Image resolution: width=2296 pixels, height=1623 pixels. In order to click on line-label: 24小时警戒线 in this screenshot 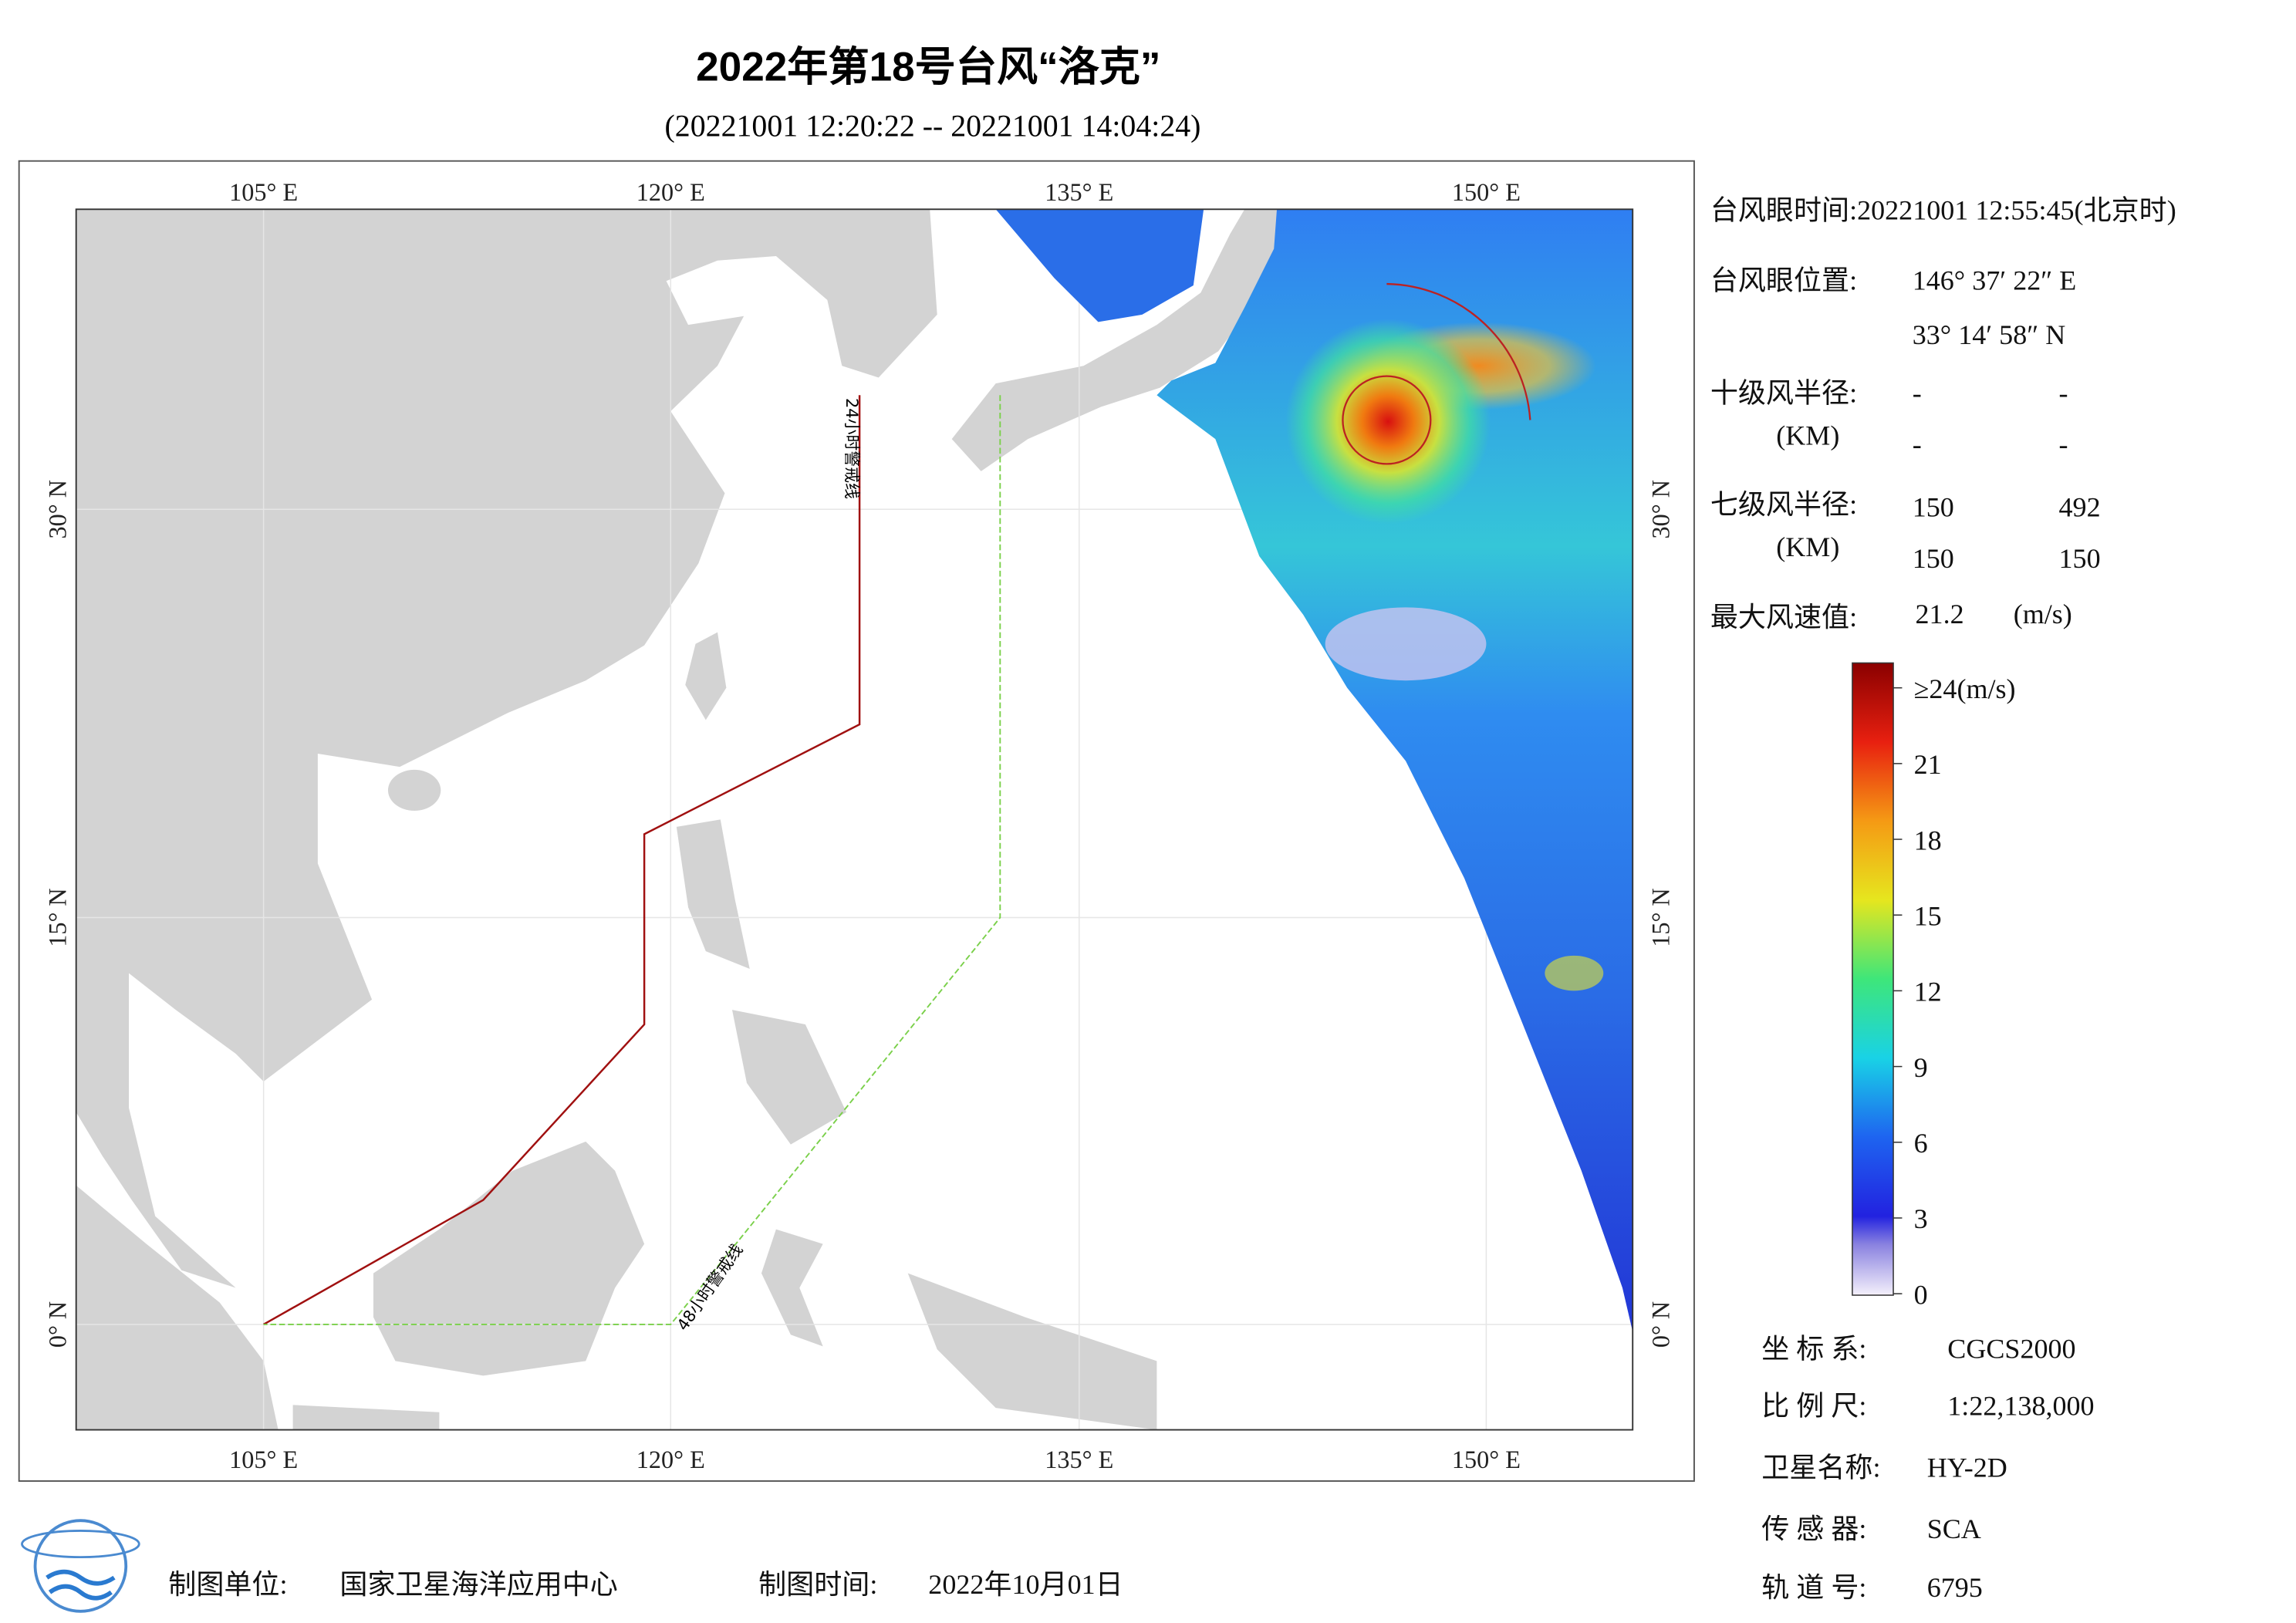, I will do `click(851, 448)`.